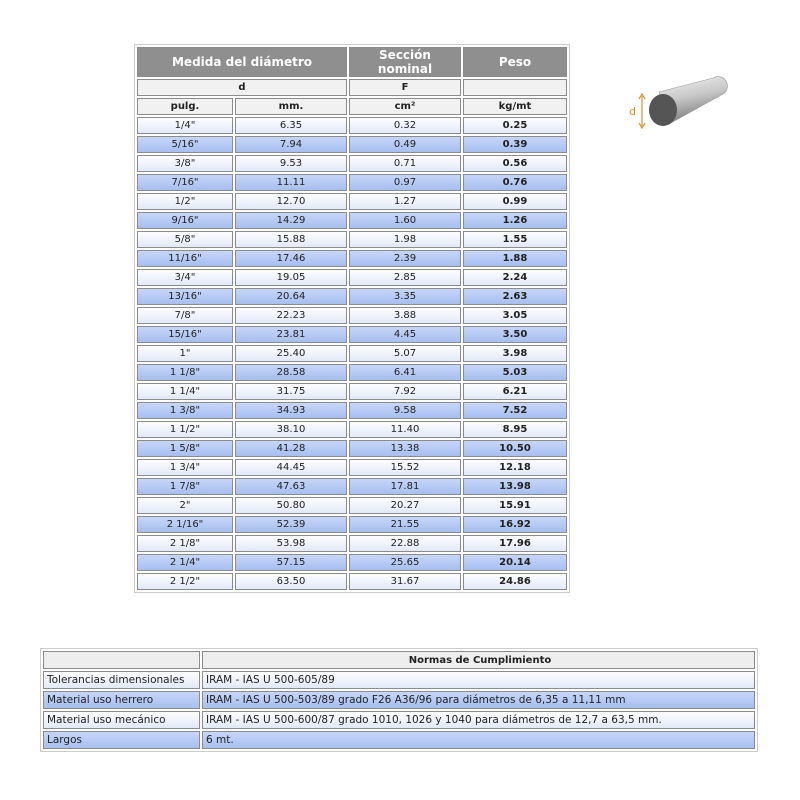 The image size is (800, 800). Describe the element at coordinates (242, 87) in the screenshot. I see `symbol-cell: d` at that location.